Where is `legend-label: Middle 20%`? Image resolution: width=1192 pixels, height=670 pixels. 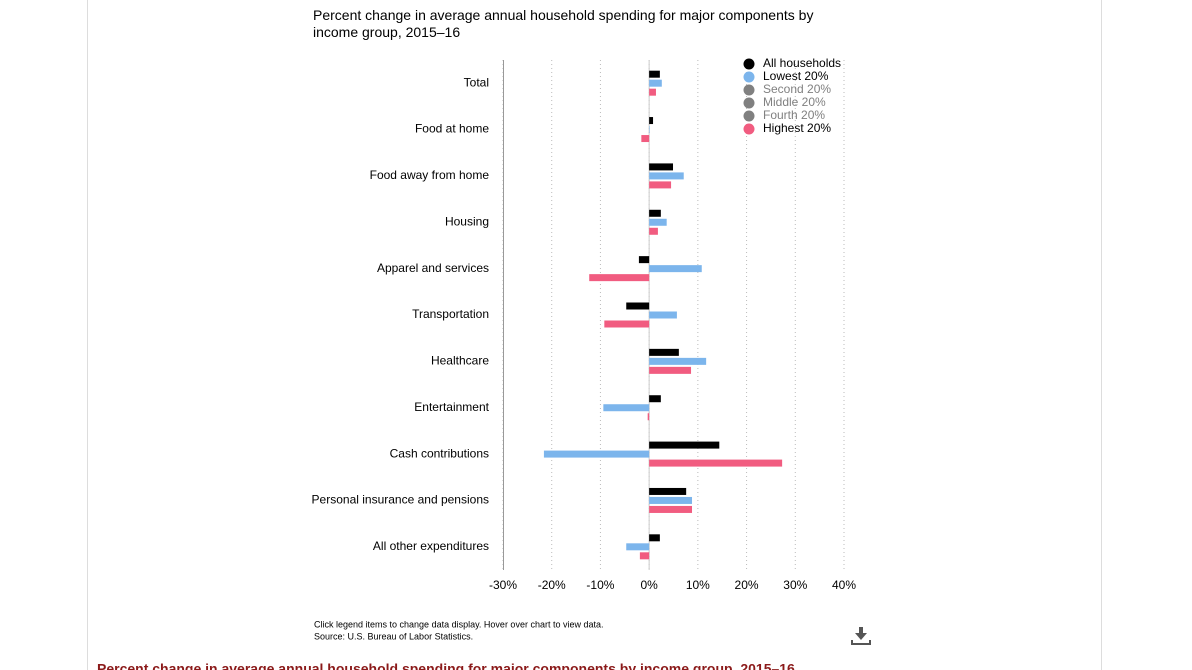
legend-label: Middle 20% is located at coordinates (794, 102).